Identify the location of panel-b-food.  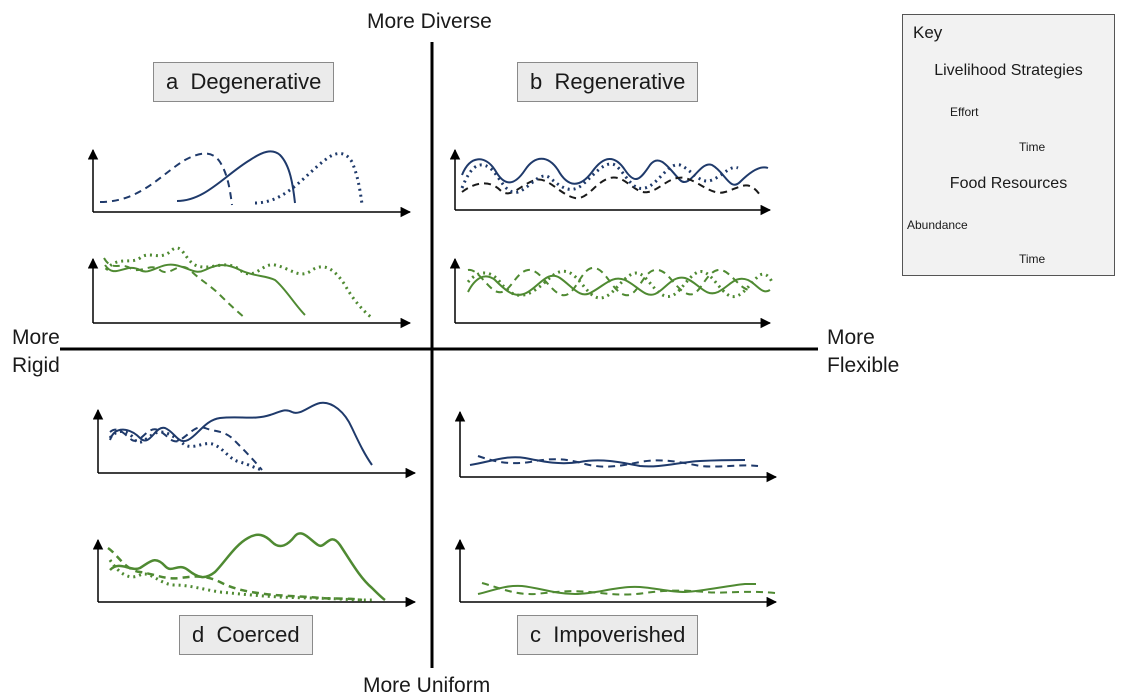
(611, 293).